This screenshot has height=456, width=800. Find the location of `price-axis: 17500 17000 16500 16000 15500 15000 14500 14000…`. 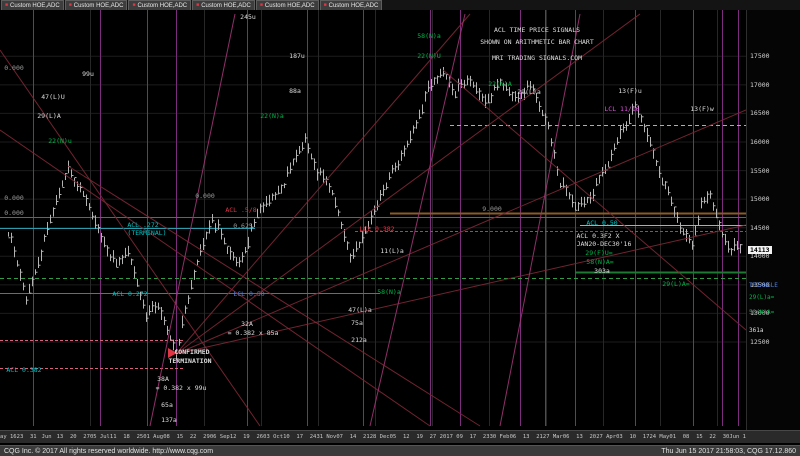

price-axis: 17500 17000 16500 16000 15500 15000 14500 14000… is located at coordinates (773, 220).